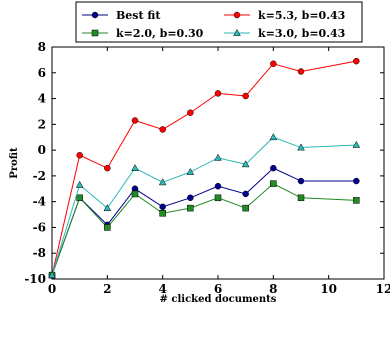 The width and height of the screenshot is (390, 345). Describe the element at coordinates (35, 279) in the screenshot. I see `y-tick-label: -10` at that location.